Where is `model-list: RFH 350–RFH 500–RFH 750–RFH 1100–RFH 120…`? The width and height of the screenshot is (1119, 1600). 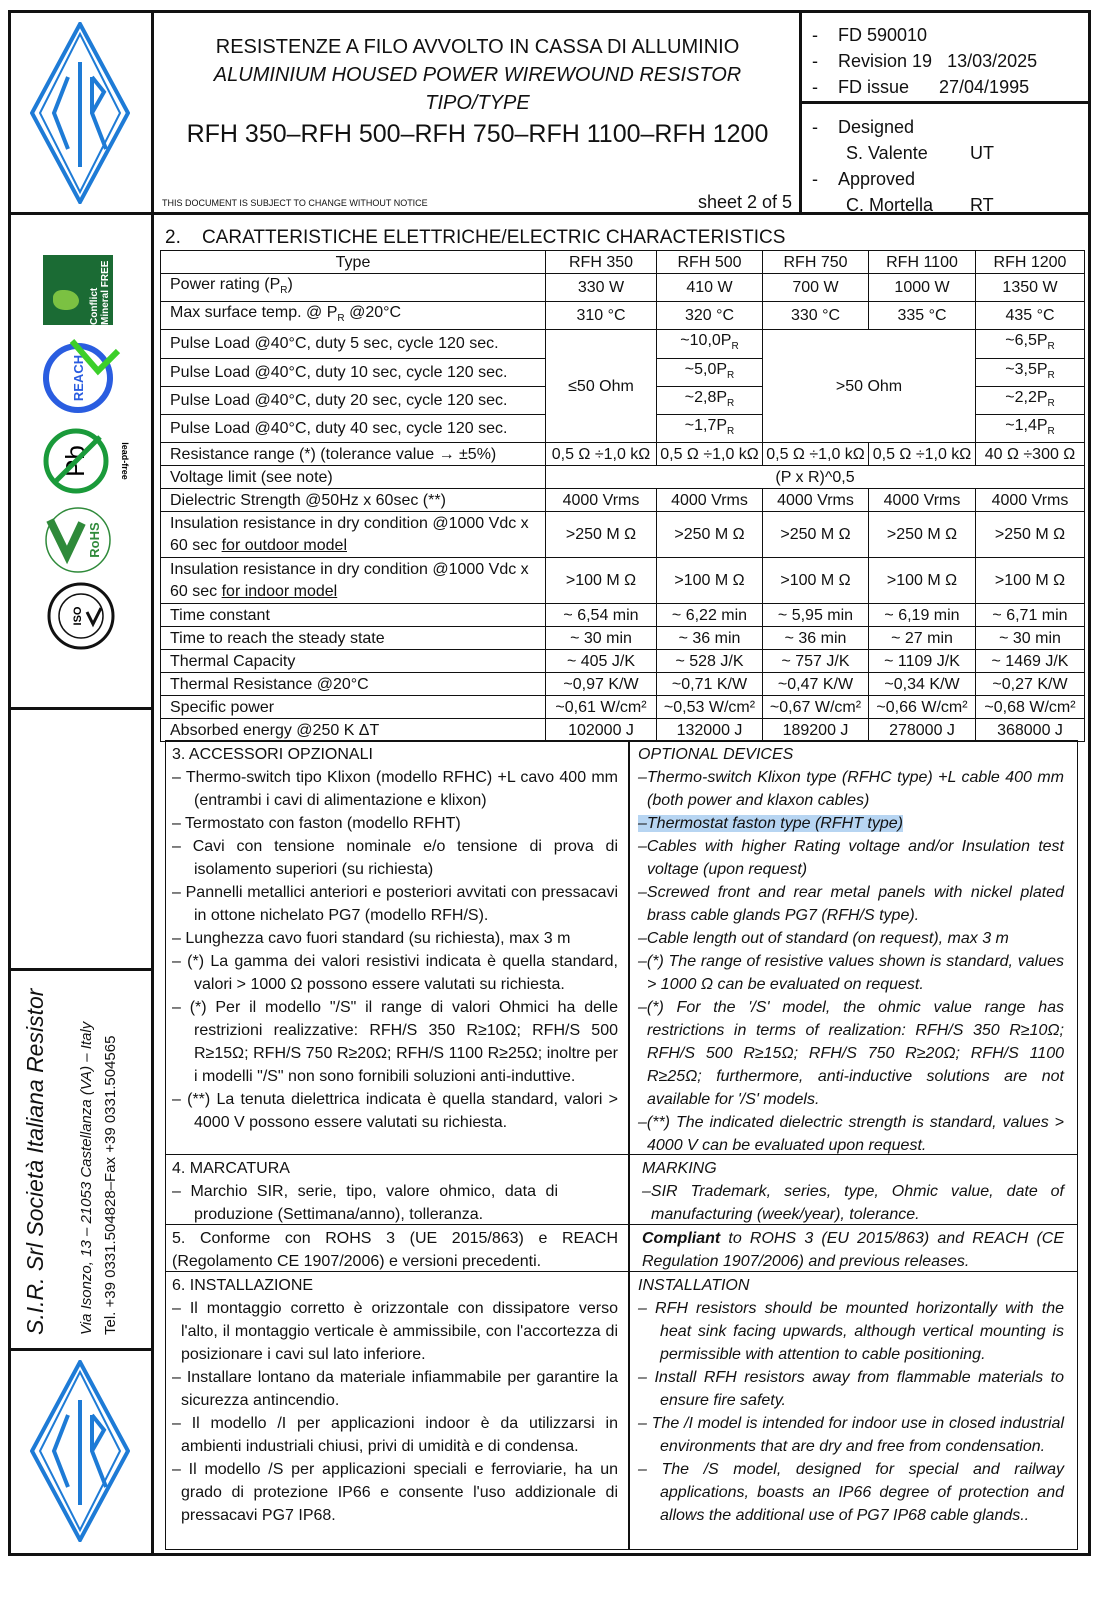
model-list: RFH 350–RFH 500–RFH 750–RFH 1100–RFH 120… is located at coordinates (477, 134).